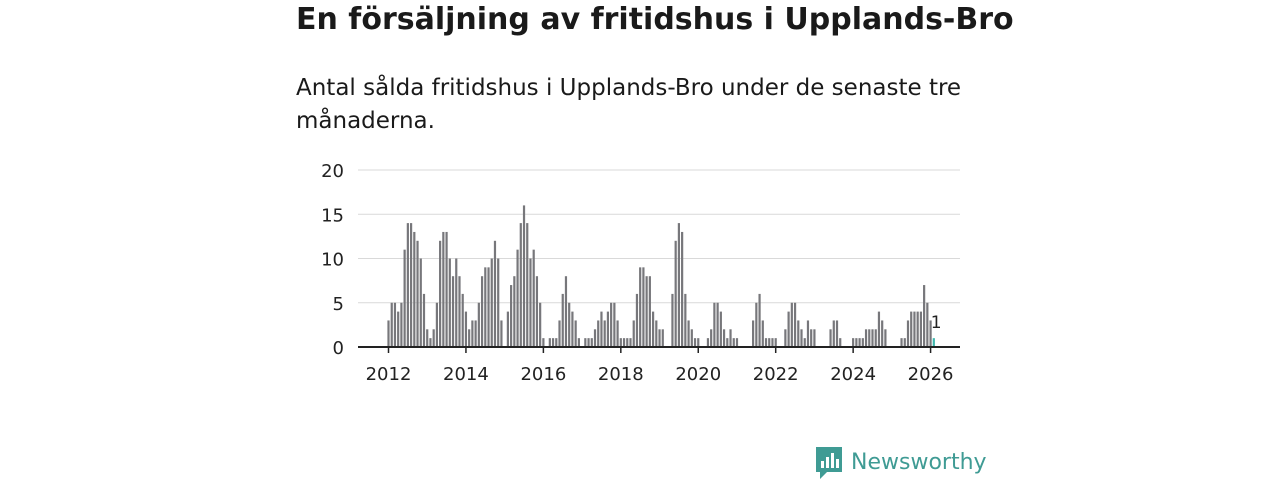 Image resolution: width=1280 pixels, height=480 pixels. I want to click on x-tick-label: 2024, so click(853, 374).